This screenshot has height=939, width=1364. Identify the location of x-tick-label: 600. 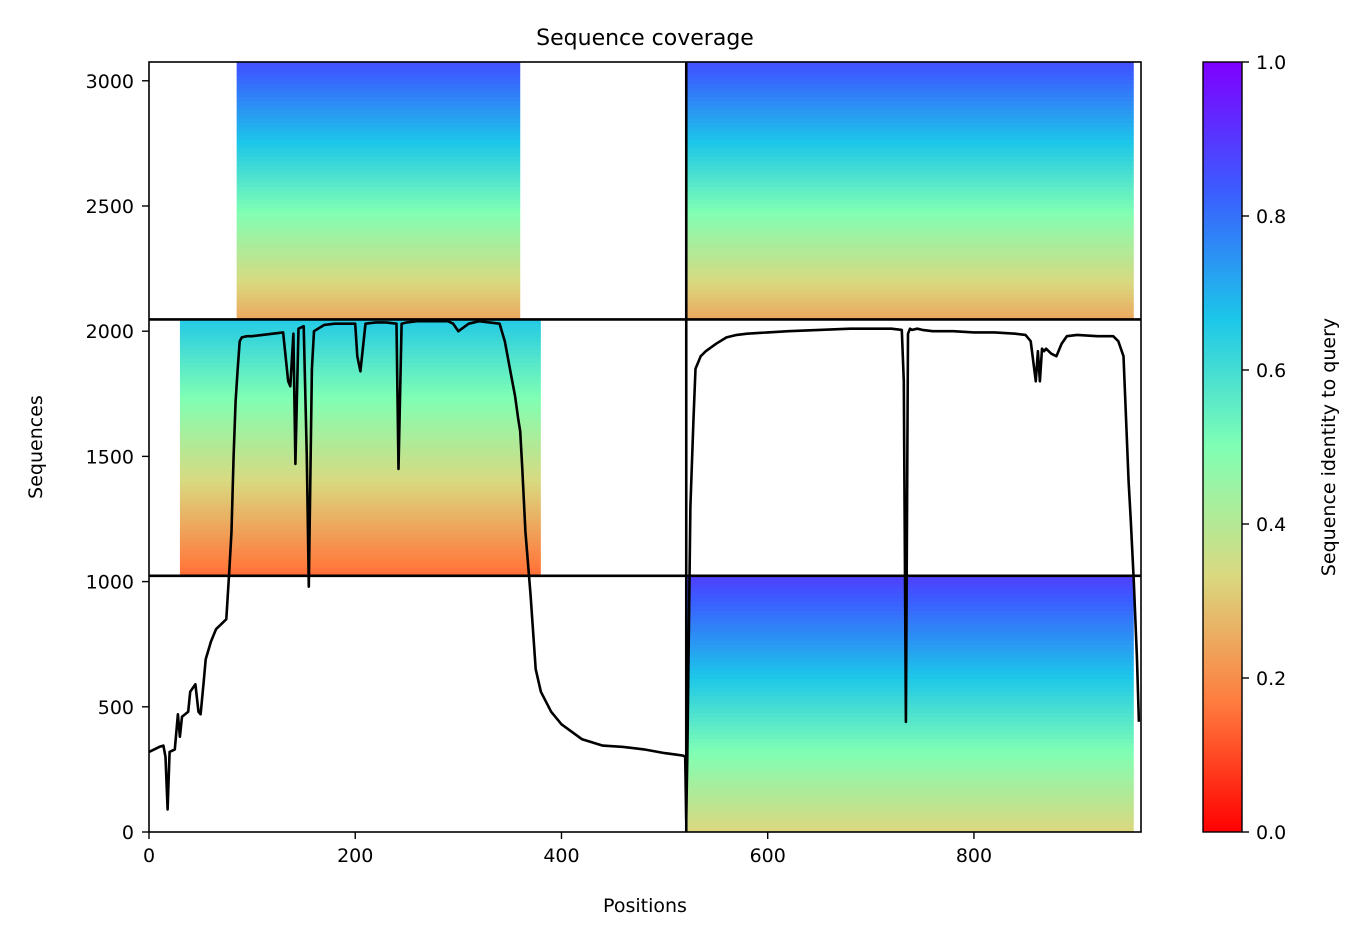
(768, 856).